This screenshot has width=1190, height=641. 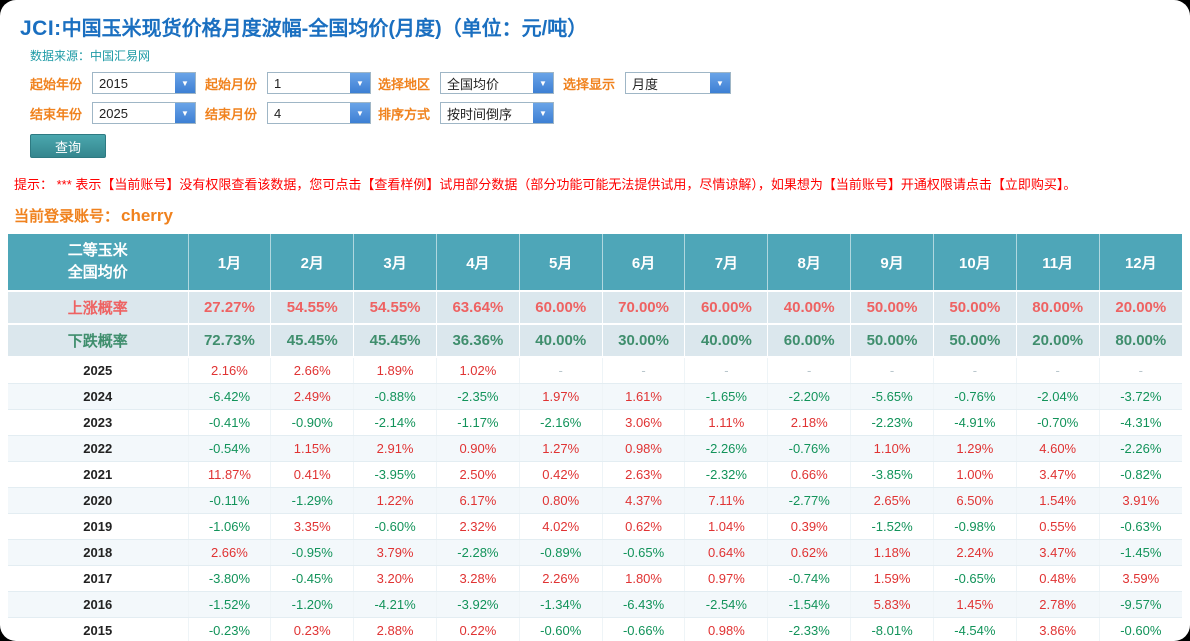 I want to click on year-label-cell: 2021, so click(x=98, y=474).